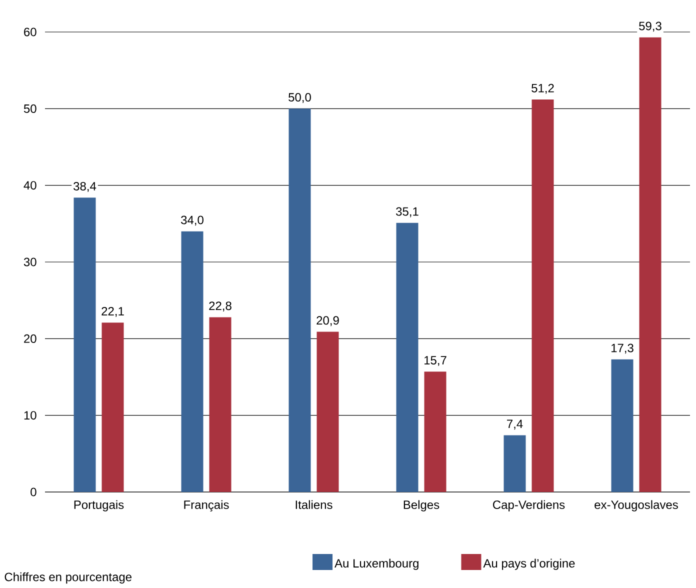 This screenshot has width=696, height=588. Describe the element at coordinates (68, 578) in the screenshot. I see `text: Chiffres en pourcentage` at that location.